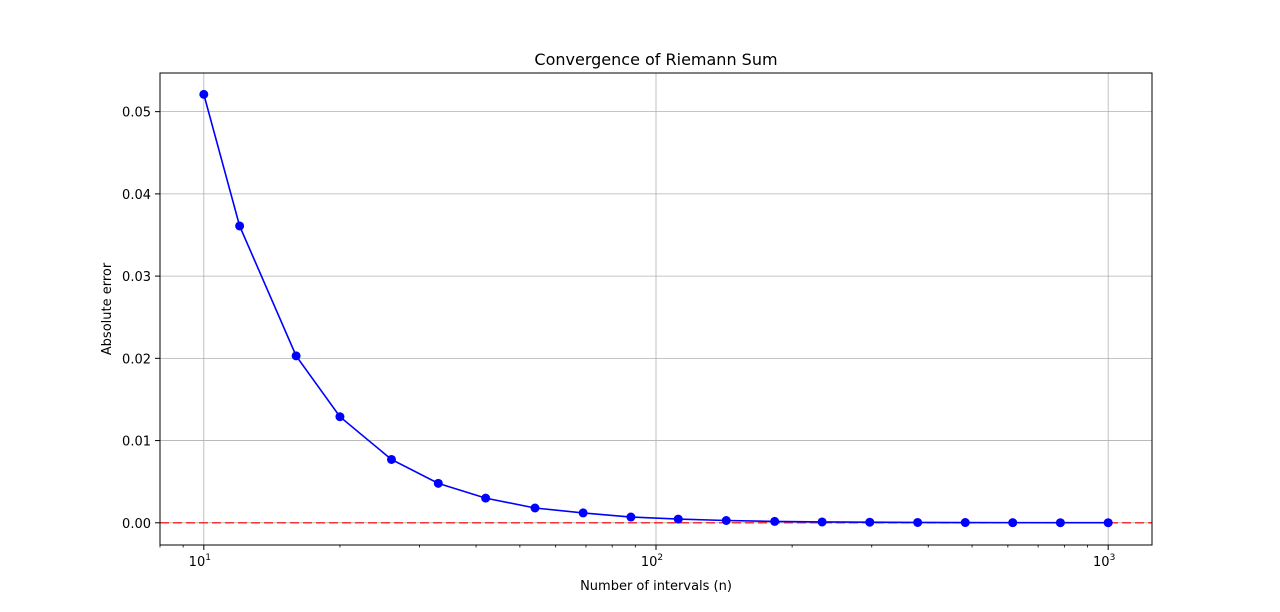 The height and width of the screenshot is (612, 1280). What do you see at coordinates (107, 308) in the screenshot?
I see `y-axis-label: Absolute error` at bounding box center [107, 308].